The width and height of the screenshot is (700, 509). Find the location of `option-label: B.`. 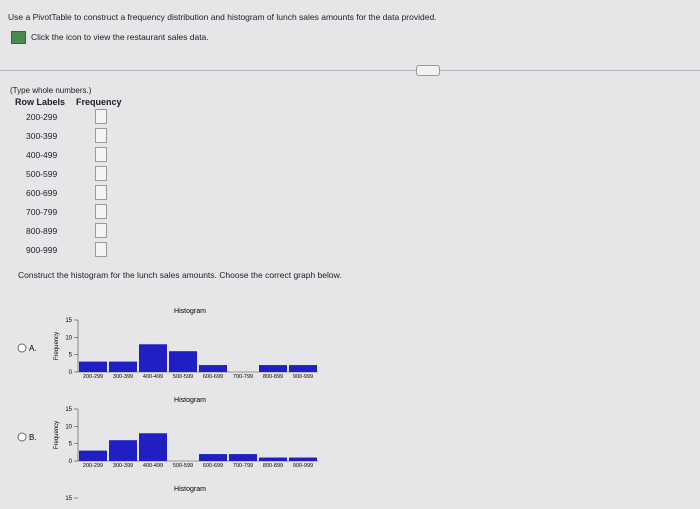

option-label: B. is located at coordinates (33, 437).